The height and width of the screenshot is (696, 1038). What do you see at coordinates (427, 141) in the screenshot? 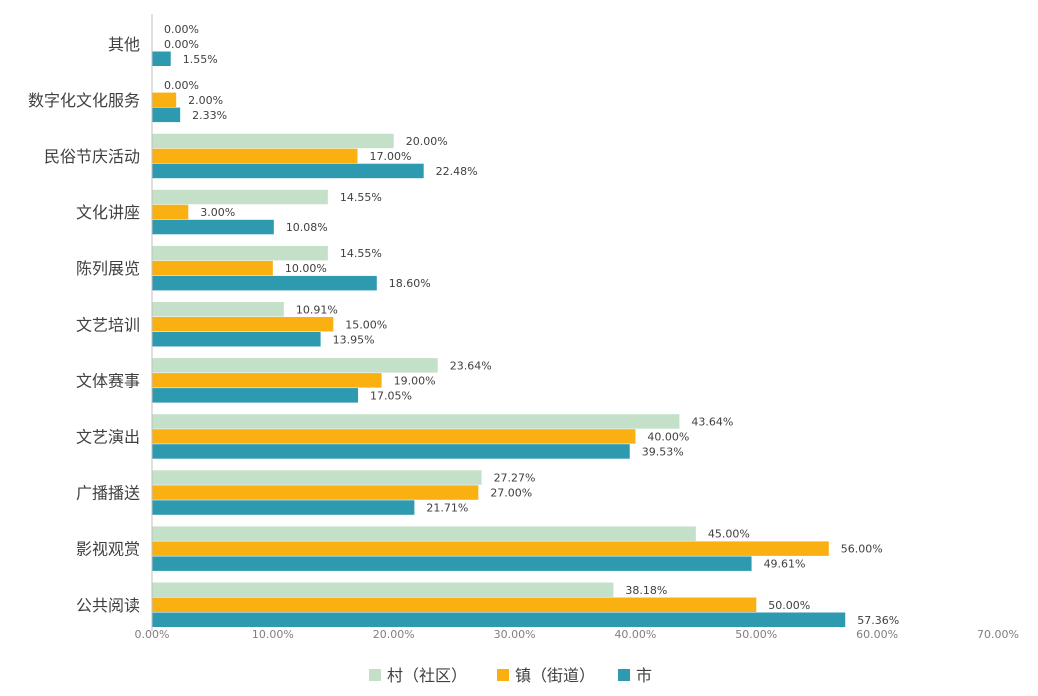
I see `value-label: 20.00%` at bounding box center [427, 141].